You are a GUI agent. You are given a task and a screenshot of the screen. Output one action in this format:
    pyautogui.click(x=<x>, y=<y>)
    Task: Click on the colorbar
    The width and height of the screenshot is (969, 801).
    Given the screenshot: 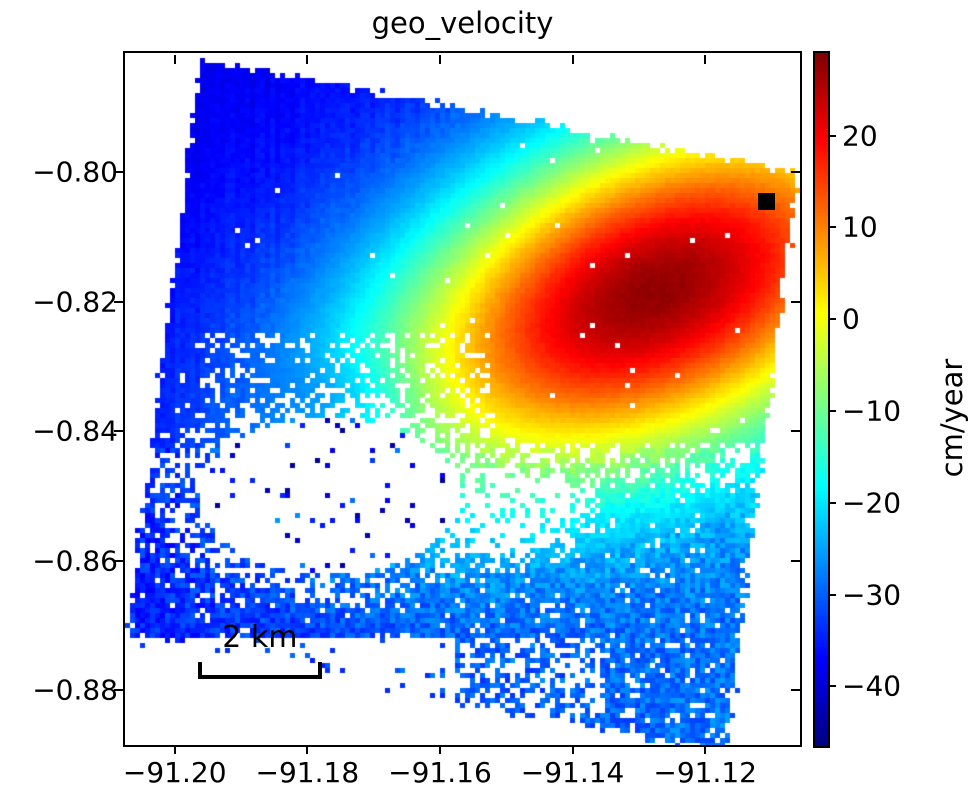 What is the action you would take?
    pyautogui.click(x=821, y=399)
    